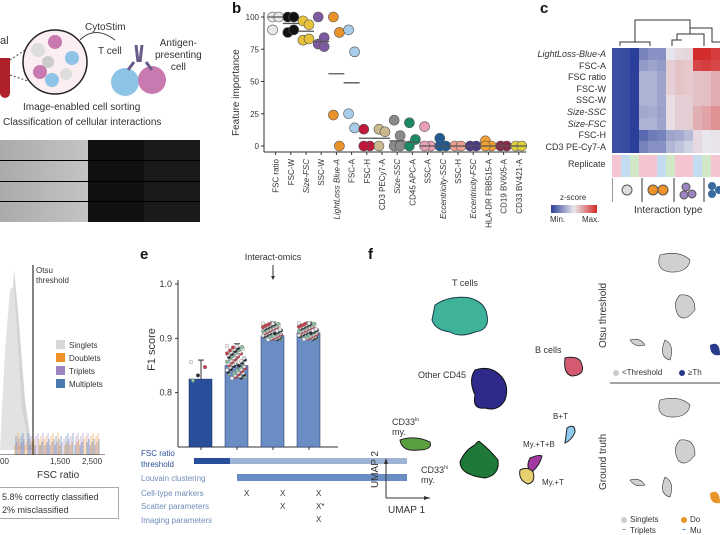 The height and width of the screenshot is (535, 720). What do you see at coordinates (695, 519) in the screenshot?
I see `gt-doublets-legend: Do` at bounding box center [695, 519].